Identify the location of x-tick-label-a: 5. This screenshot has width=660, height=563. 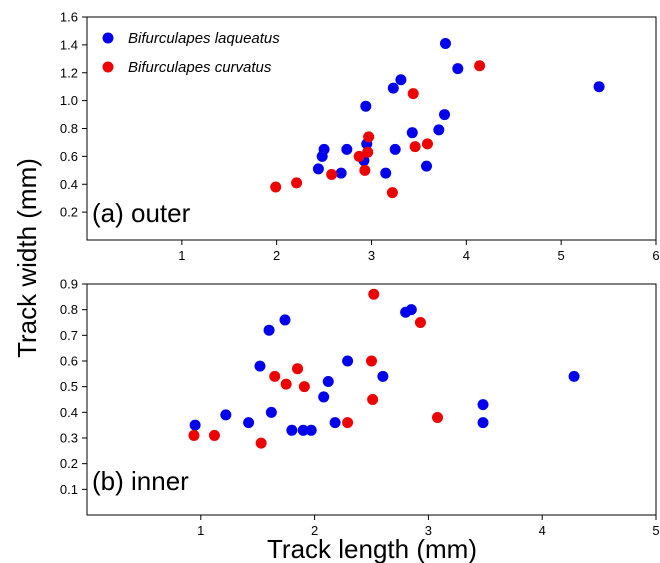
(561, 255).